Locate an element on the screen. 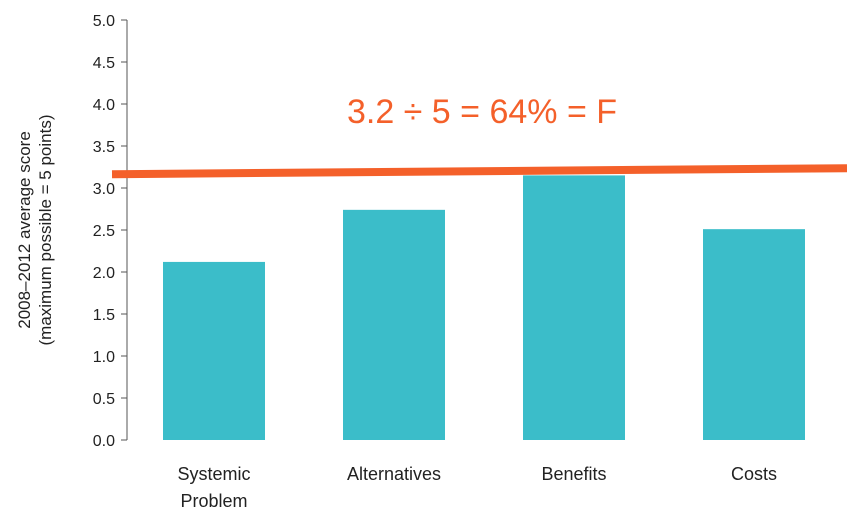  y-tick-label: 1.0 is located at coordinates (104, 357).